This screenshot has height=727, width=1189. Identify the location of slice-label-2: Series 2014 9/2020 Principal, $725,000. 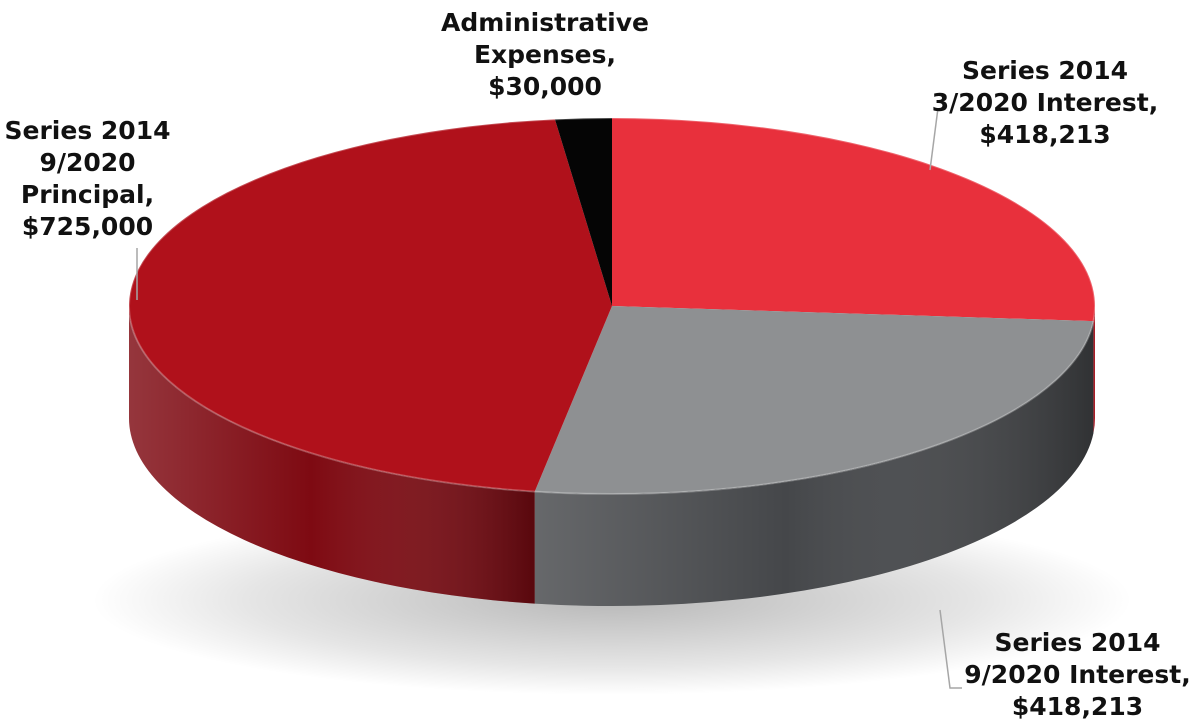
(87, 179).